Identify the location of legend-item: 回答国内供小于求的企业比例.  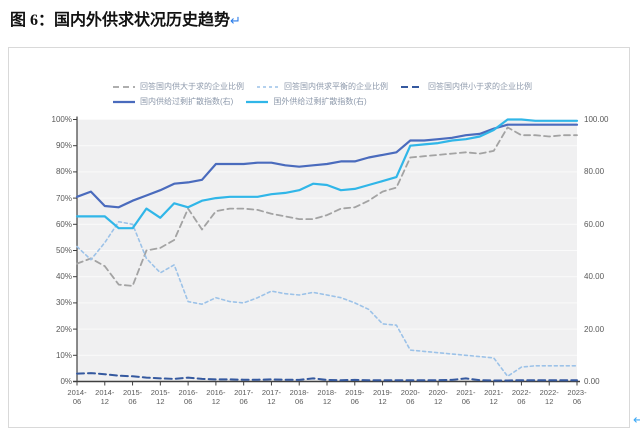
(466, 86).